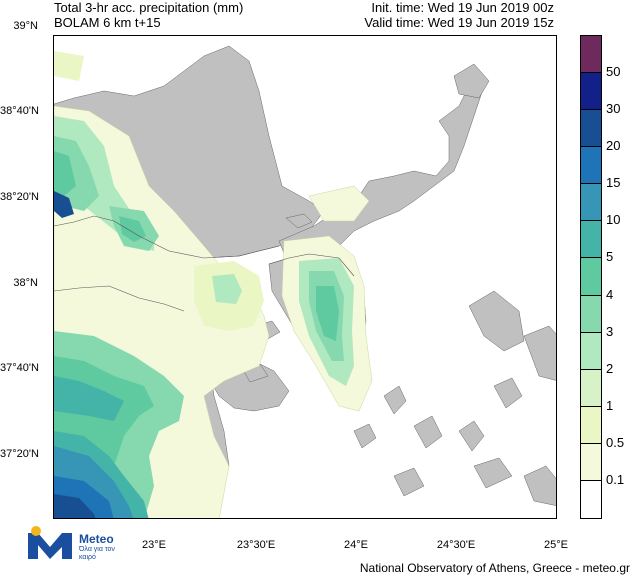 This screenshot has height=576, width=632. I want to click on lon-label-23e: 23°E, so click(154, 545).